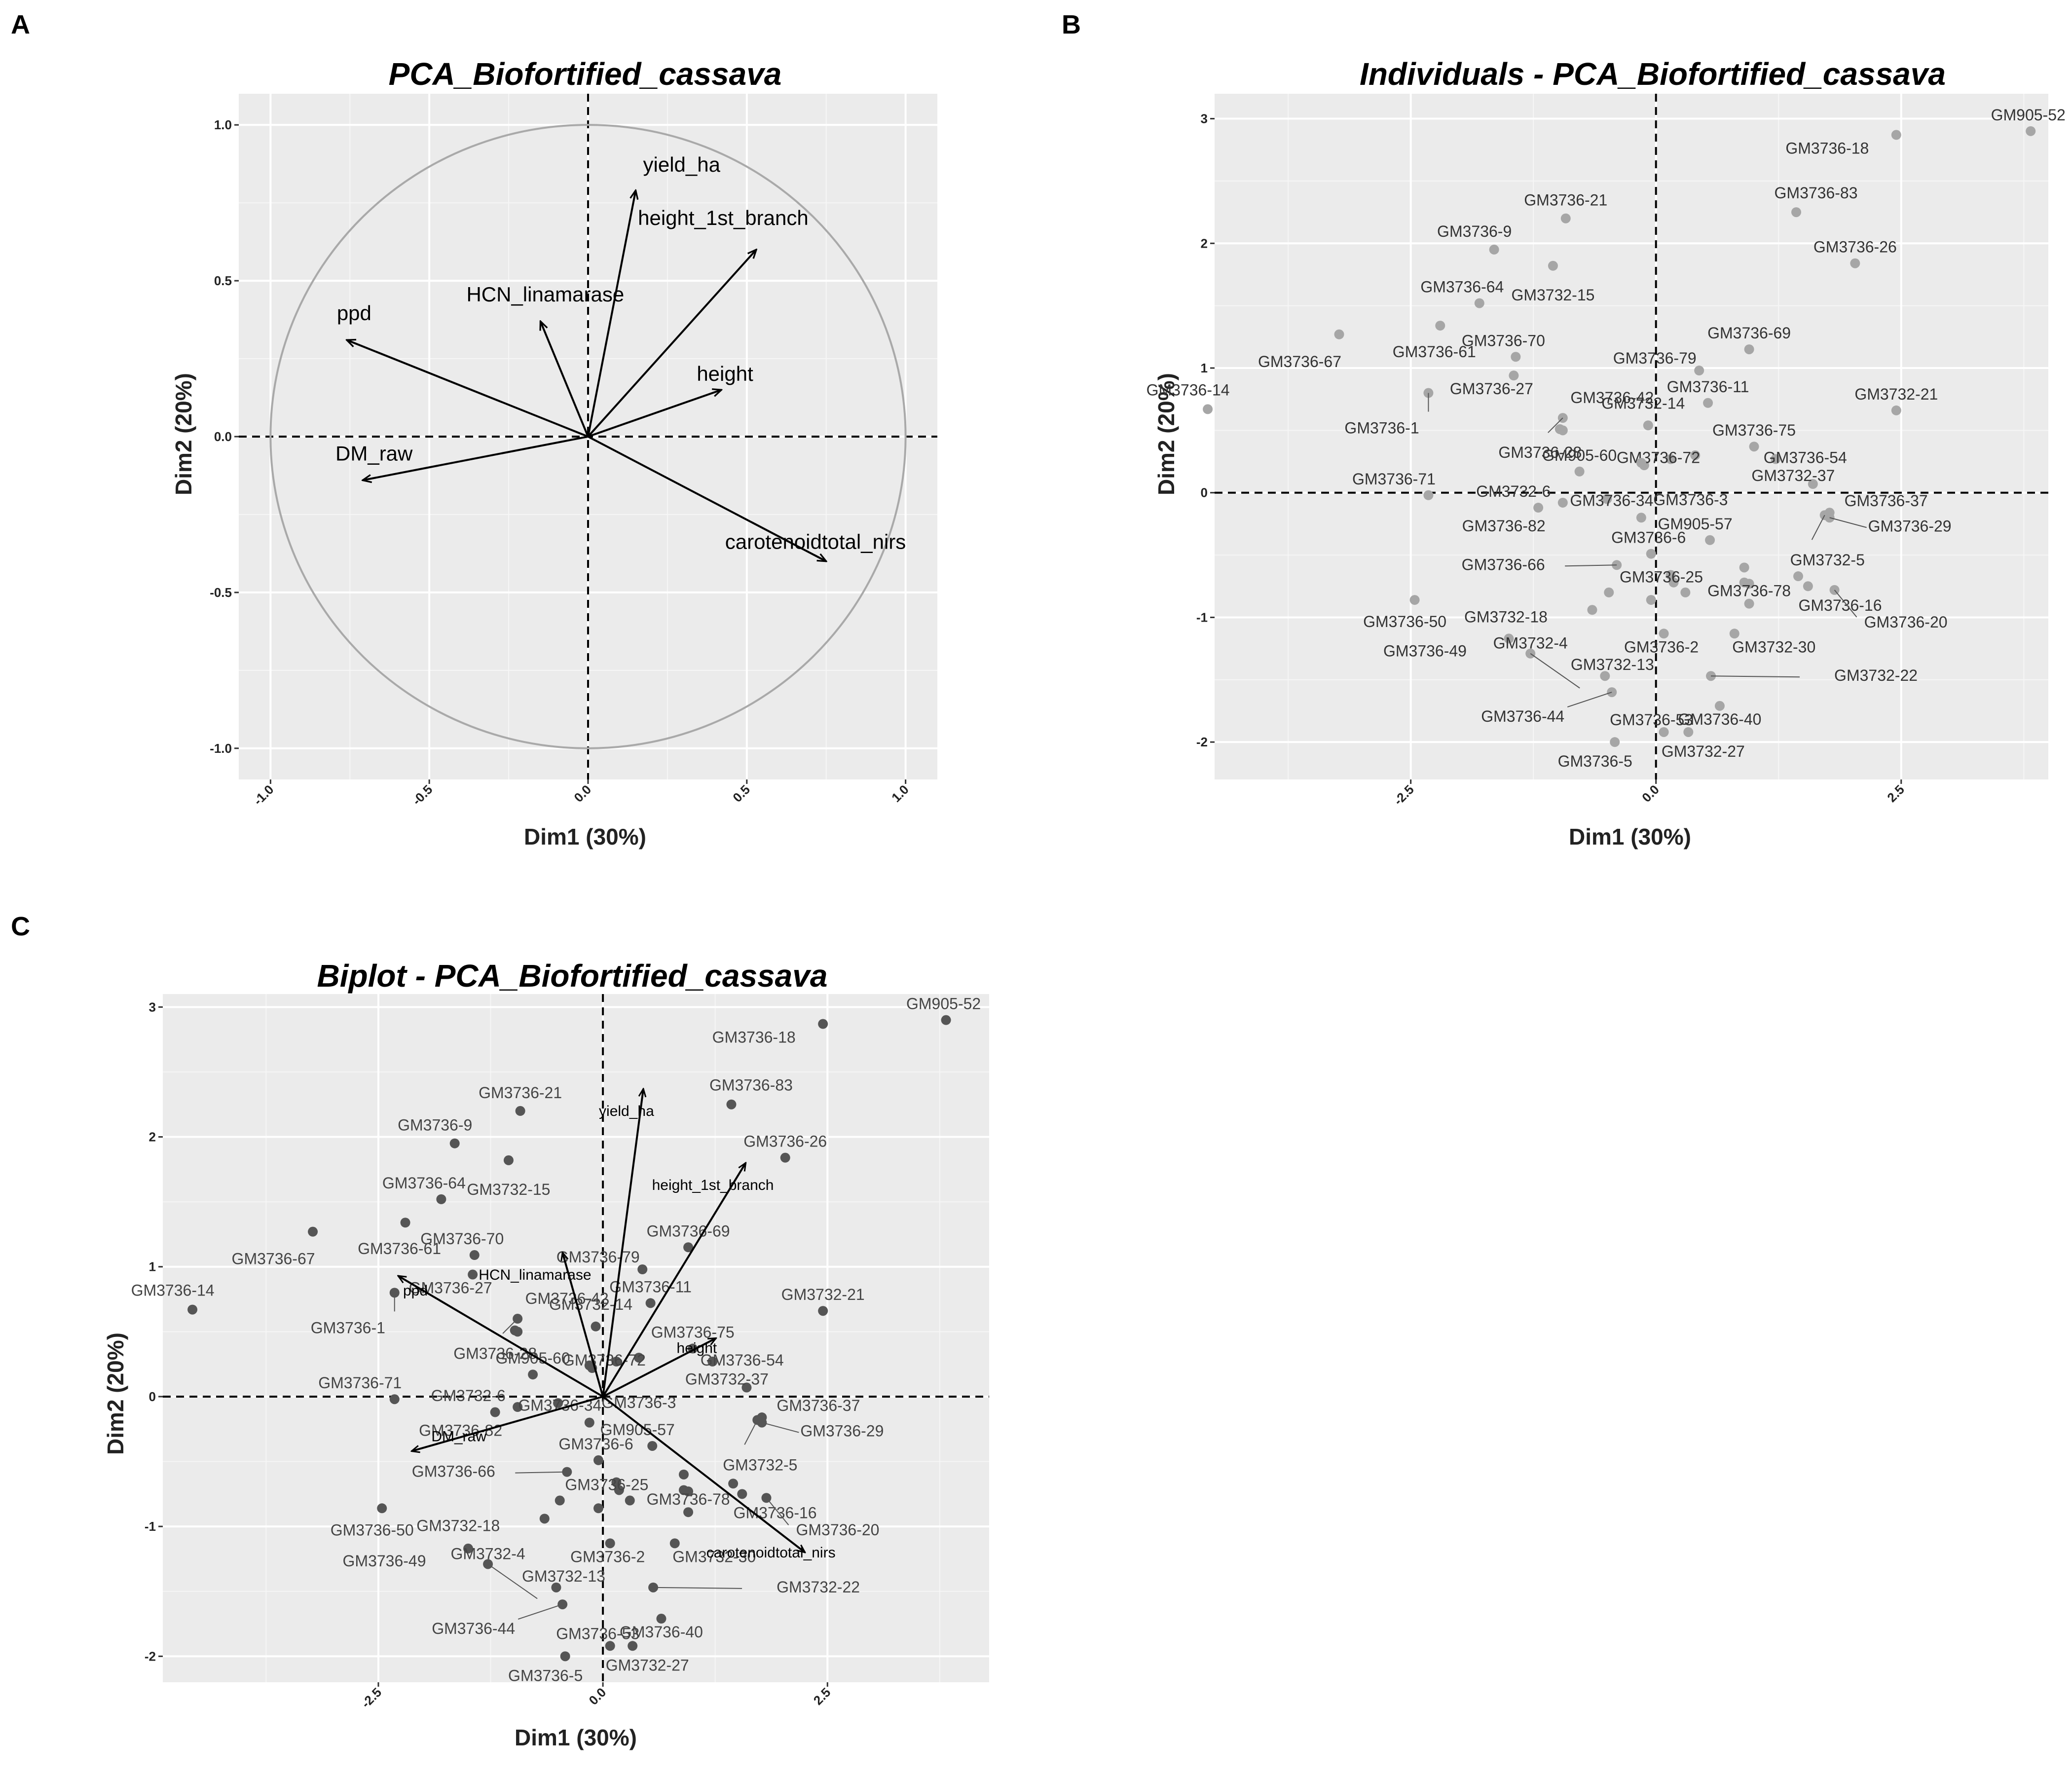 This screenshot has width=2072, height=1776. What do you see at coordinates (1166, 434) in the screenshot?
I see `y-axis-title-b: Dim2 (20%)` at bounding box center [1166, 434].